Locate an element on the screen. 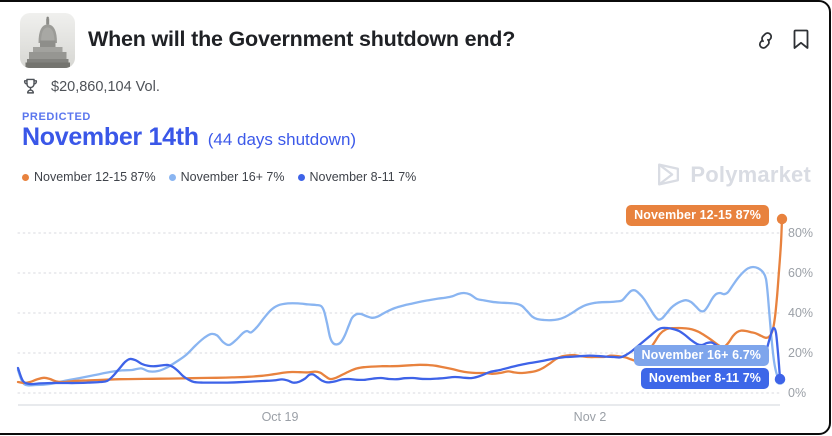 This screenshot has width=832, height=436. capitol-photo is located at coordinates (47, 40).